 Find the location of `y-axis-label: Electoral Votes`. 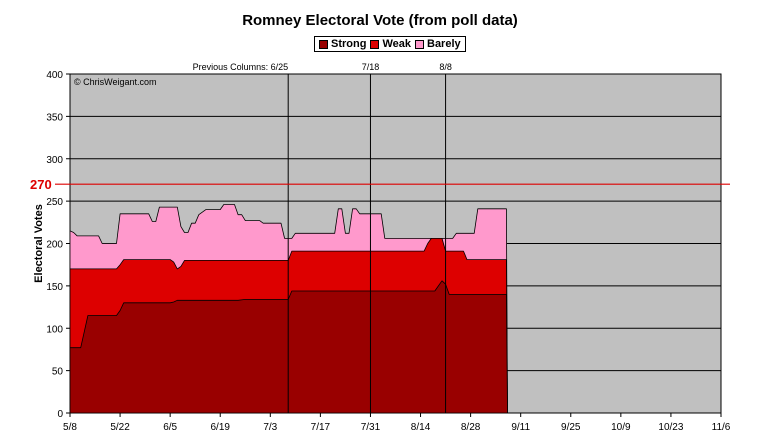

y-axis-label: Electoral Votes is located at coordinates (39, 243).